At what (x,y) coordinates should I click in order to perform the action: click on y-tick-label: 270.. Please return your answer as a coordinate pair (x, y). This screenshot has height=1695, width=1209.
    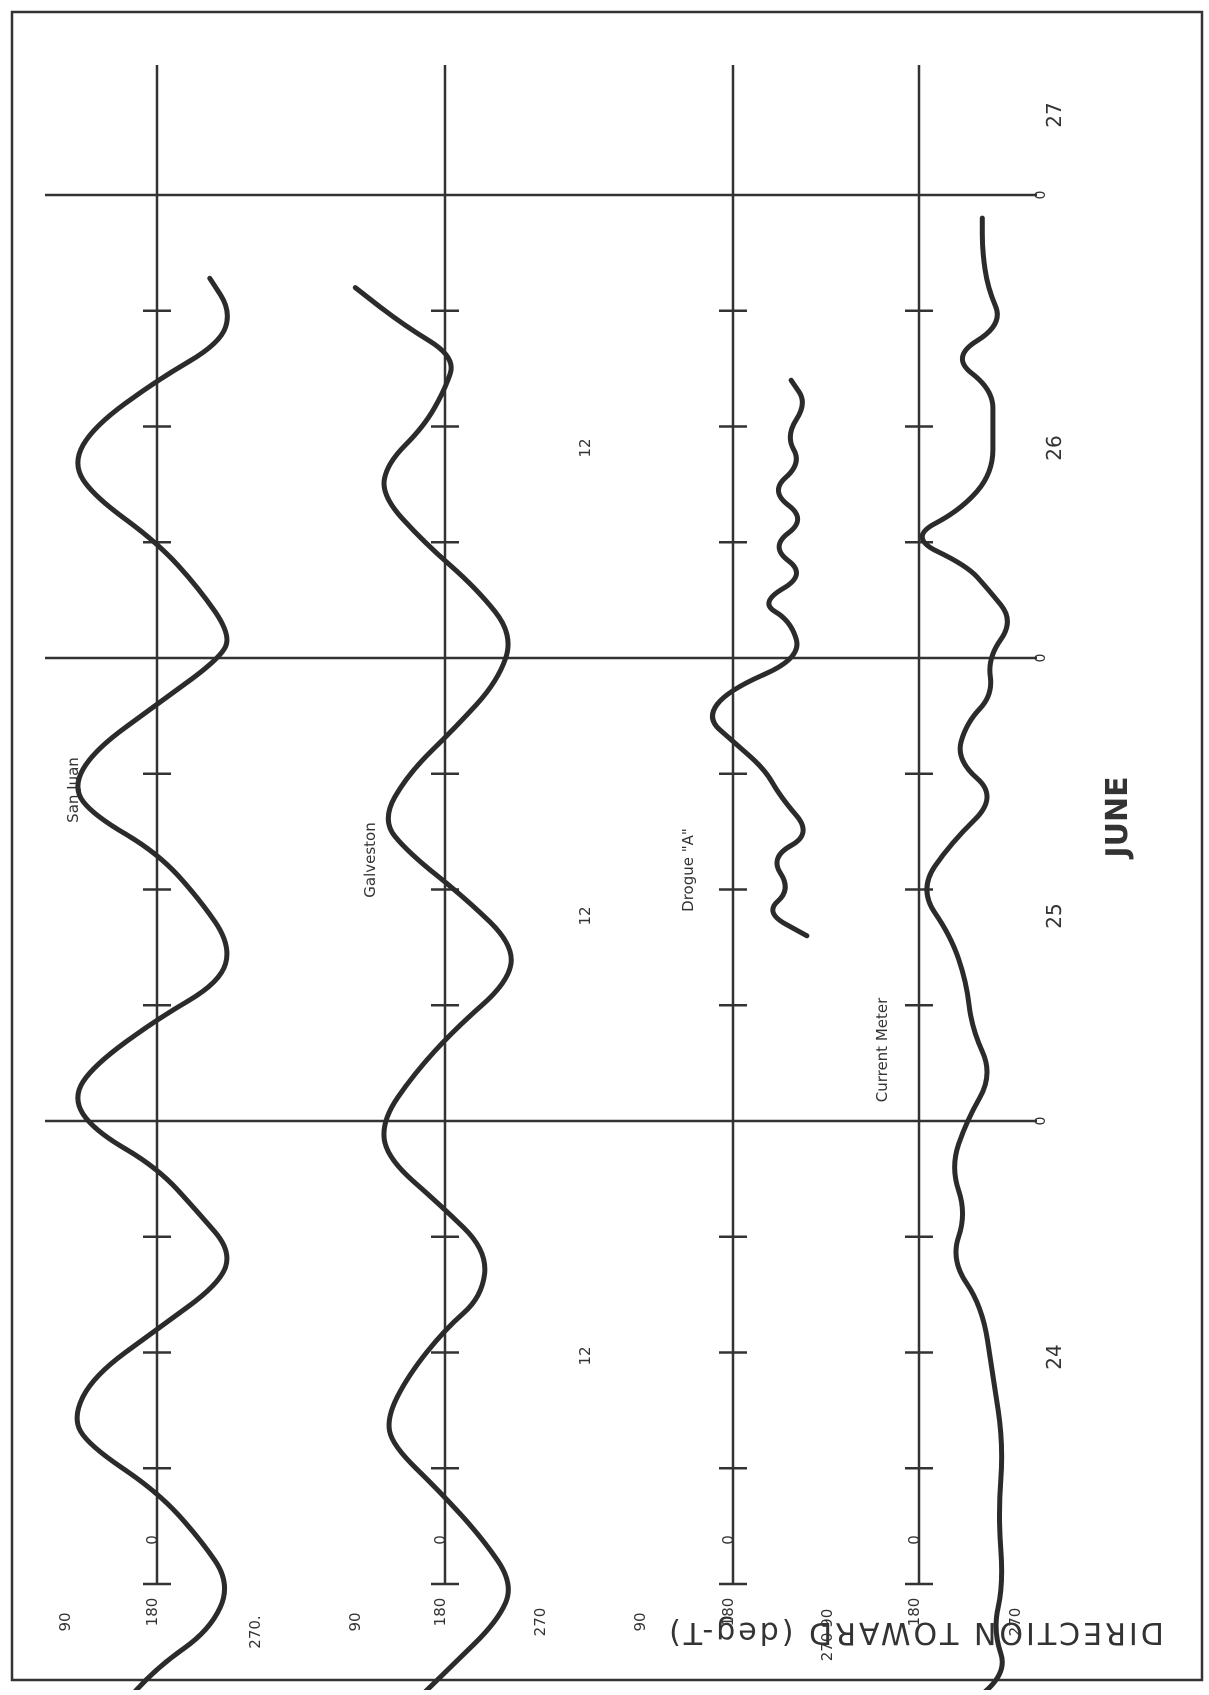
    Looking at the image, I should click on (255, 1631).